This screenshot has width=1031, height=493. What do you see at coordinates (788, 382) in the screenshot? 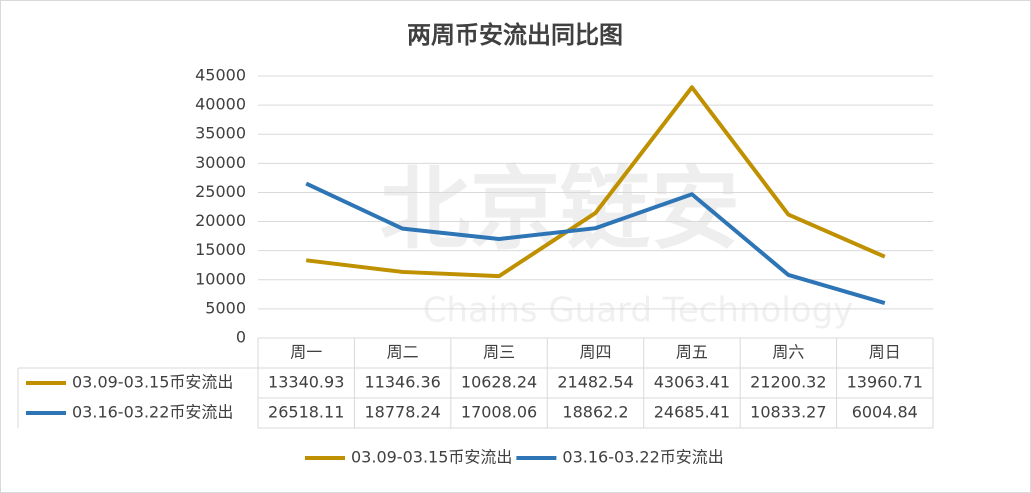
I see `table-value: 21200.32` at bounding box center [788, 382].